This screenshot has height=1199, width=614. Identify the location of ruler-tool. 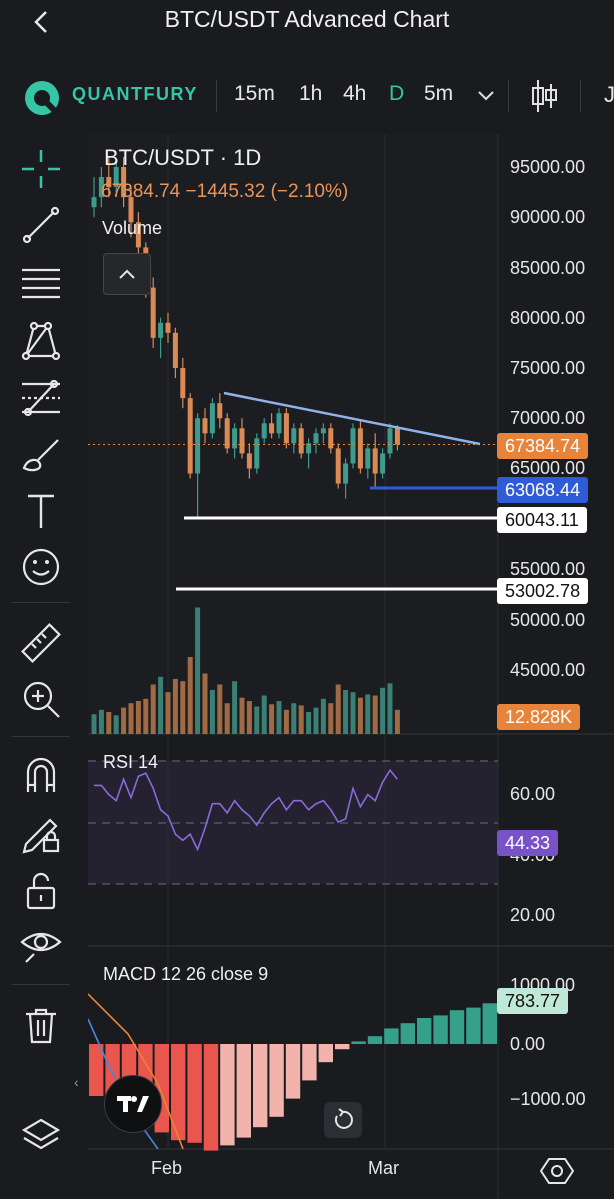
(41, 643).